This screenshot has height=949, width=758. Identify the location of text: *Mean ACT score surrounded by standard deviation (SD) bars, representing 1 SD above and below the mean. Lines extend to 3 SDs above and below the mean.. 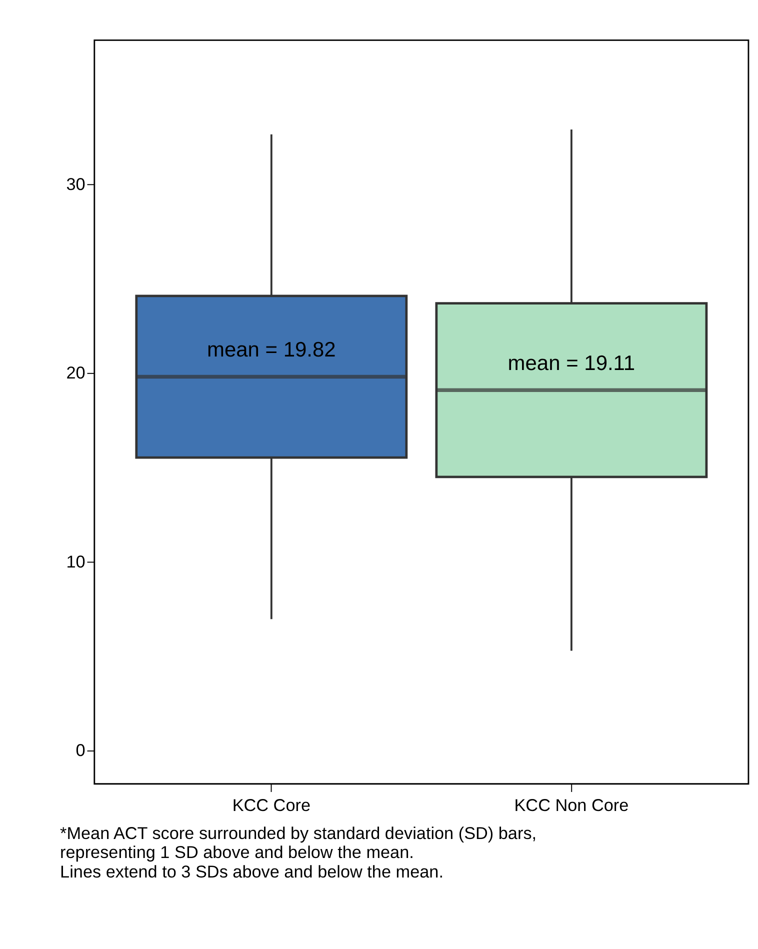
(298, 852).